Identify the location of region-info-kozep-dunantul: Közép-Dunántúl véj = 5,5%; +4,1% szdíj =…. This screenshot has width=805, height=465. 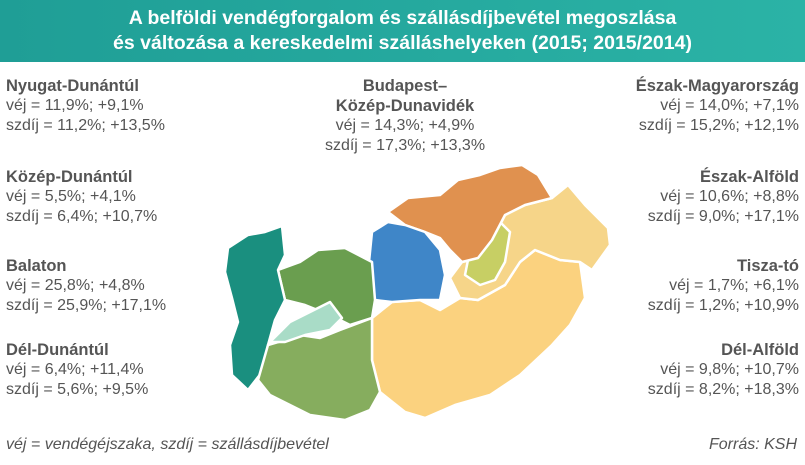
(81, 197).